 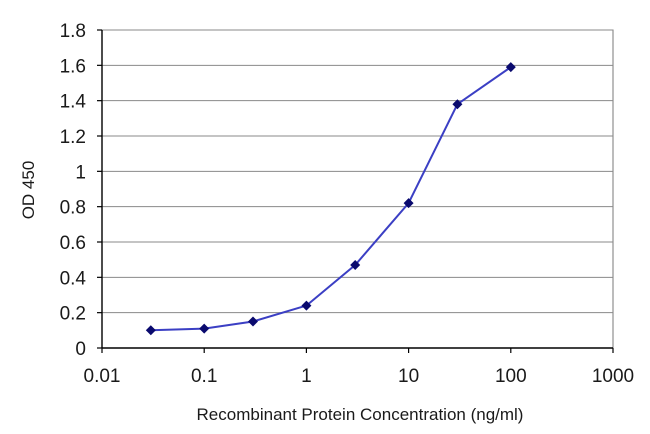 I want to click on y-tick-label: 0.2, so click(x=73, y=314).